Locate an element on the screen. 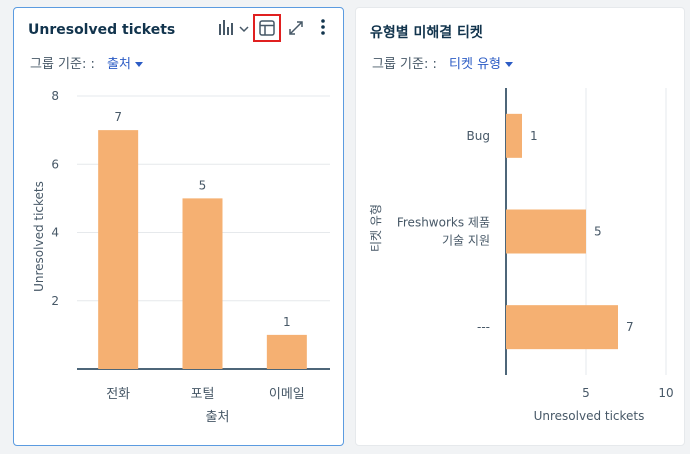  group-by-control: 그룹 기준: : 출처 is located at coordinates (86, 62).